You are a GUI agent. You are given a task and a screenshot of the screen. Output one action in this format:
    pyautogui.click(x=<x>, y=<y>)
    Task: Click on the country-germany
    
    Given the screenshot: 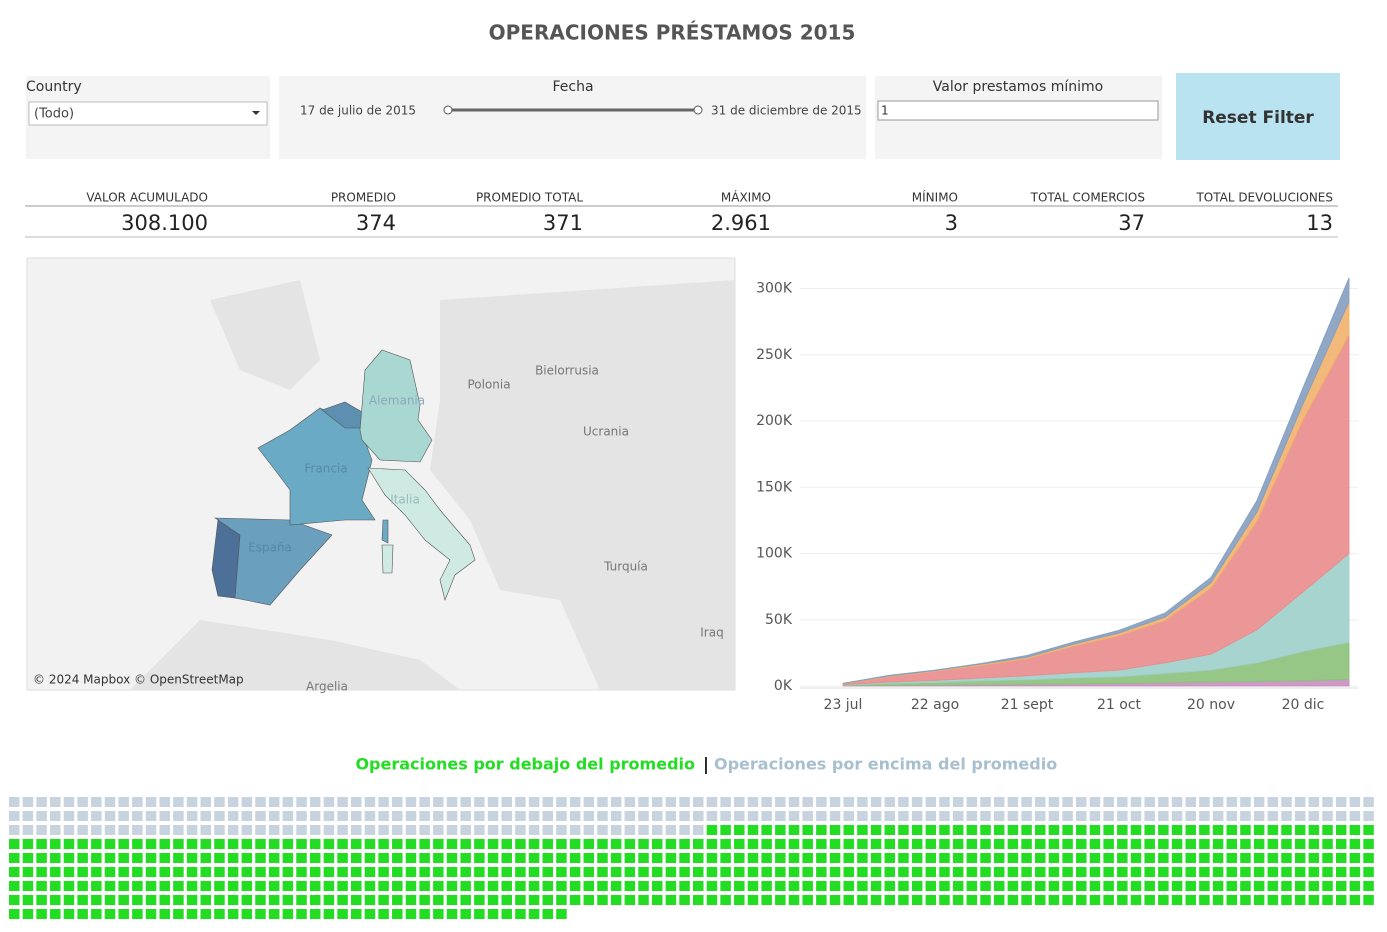 What is the action you would take?
    pyautogui.click(x=396, y=406)
    